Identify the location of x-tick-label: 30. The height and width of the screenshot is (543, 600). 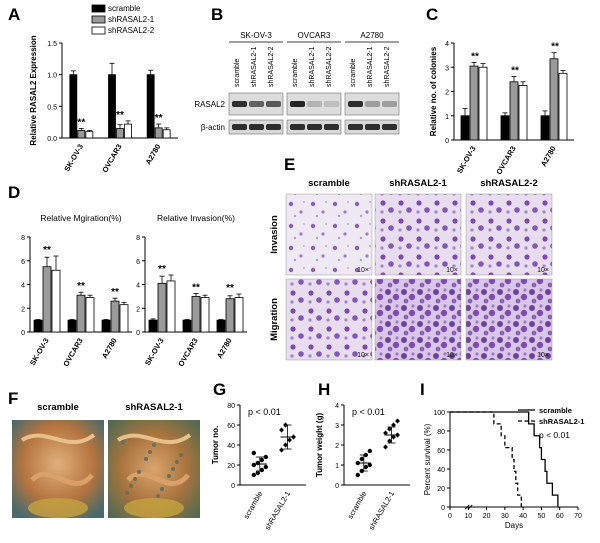
(505, 516).